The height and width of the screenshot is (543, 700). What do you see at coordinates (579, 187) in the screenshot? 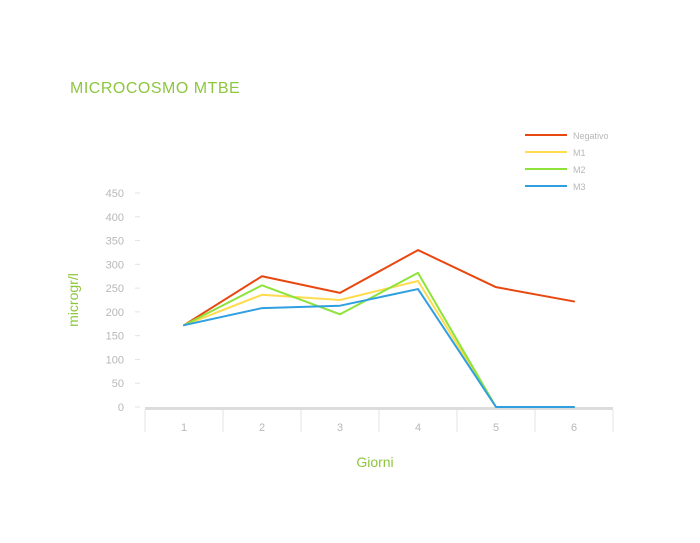
I see `legend-label: M3` at bounding box center [579, 187].